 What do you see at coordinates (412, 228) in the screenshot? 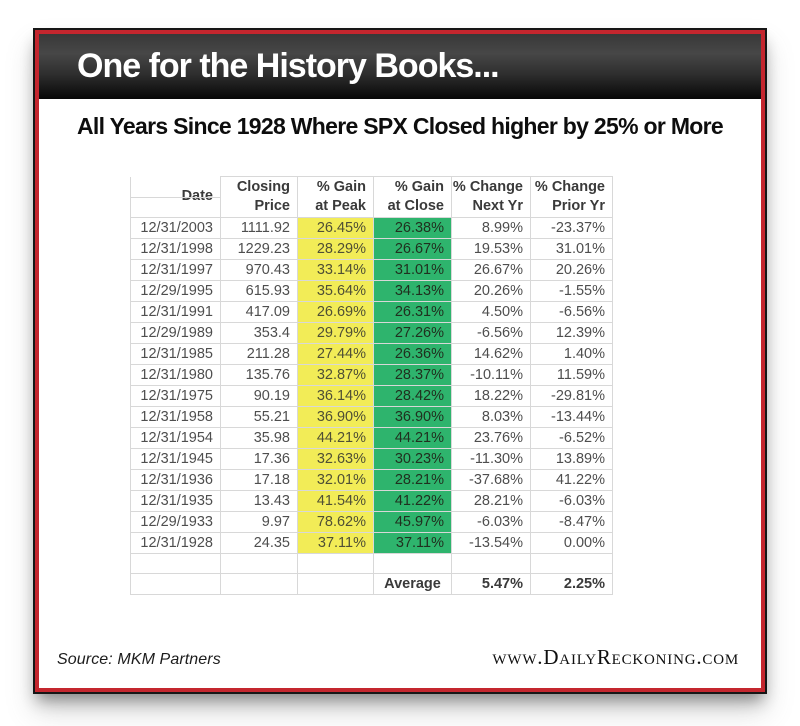
I see `cell-gain-at-close: 26.38%` at bounding box center [412, 228].